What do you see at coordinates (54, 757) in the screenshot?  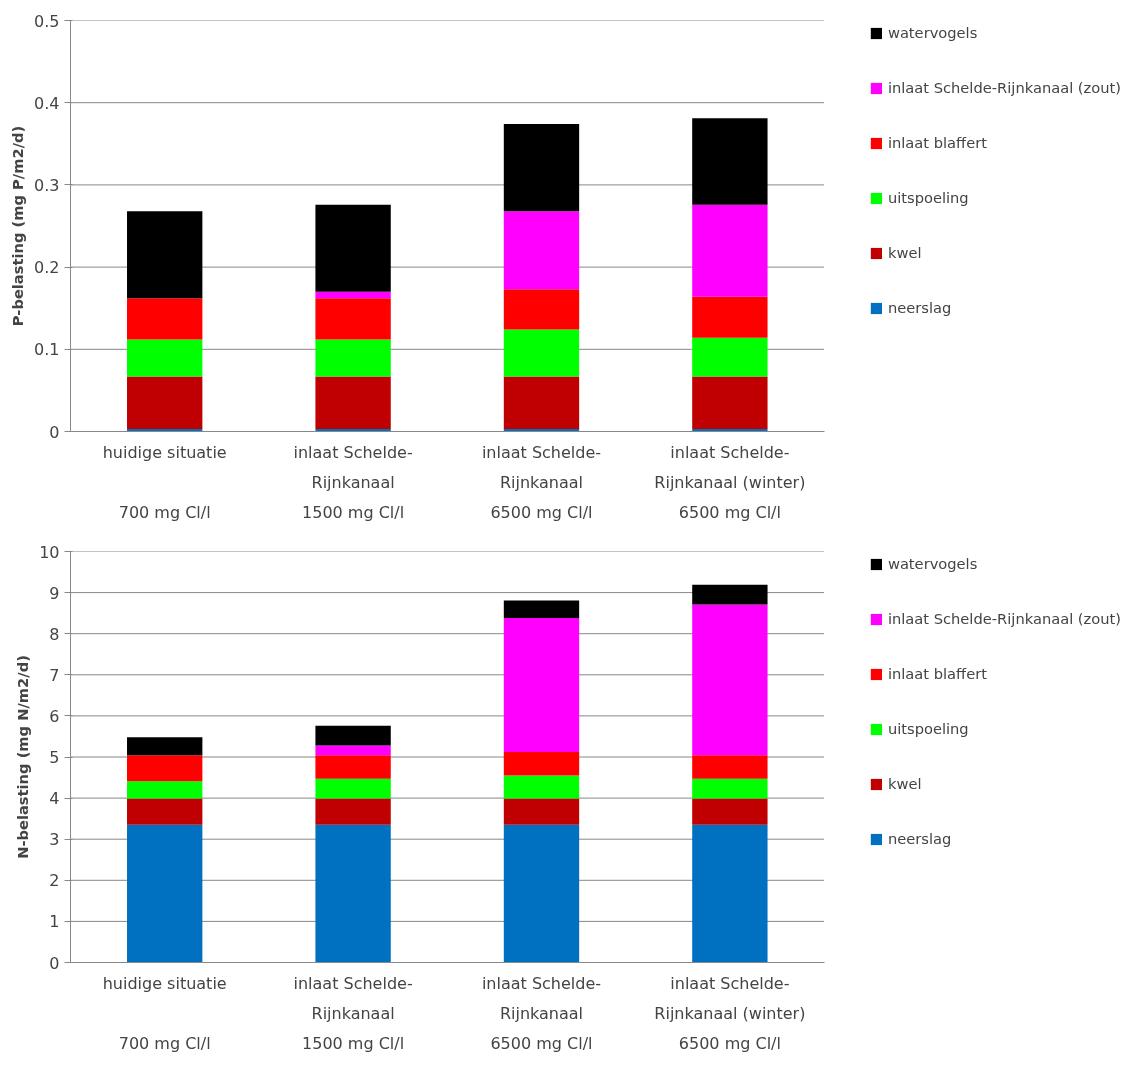 I see `y-tick-label: 5` at bounding box center [54, 757].